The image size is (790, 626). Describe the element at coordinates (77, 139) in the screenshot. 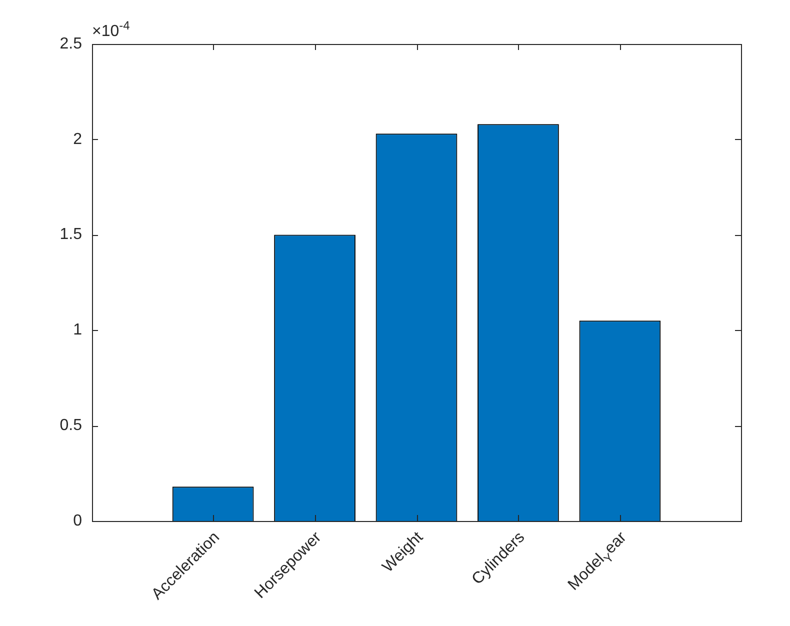

I see `y-tick-label: 2` at that location.